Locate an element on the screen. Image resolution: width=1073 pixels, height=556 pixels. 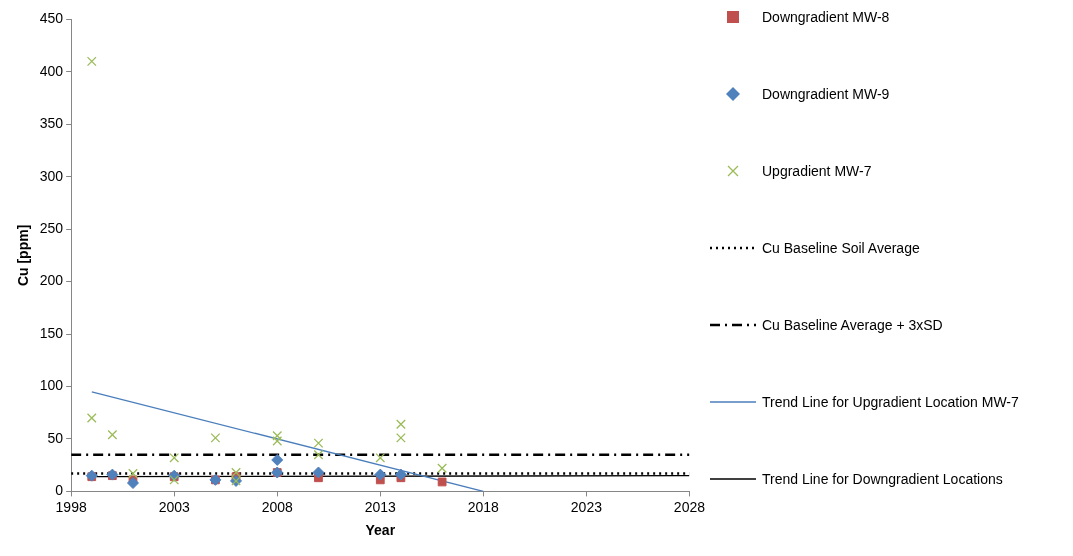
legend-label: Downgradient MW-9 is located at coordinates (826, 94).